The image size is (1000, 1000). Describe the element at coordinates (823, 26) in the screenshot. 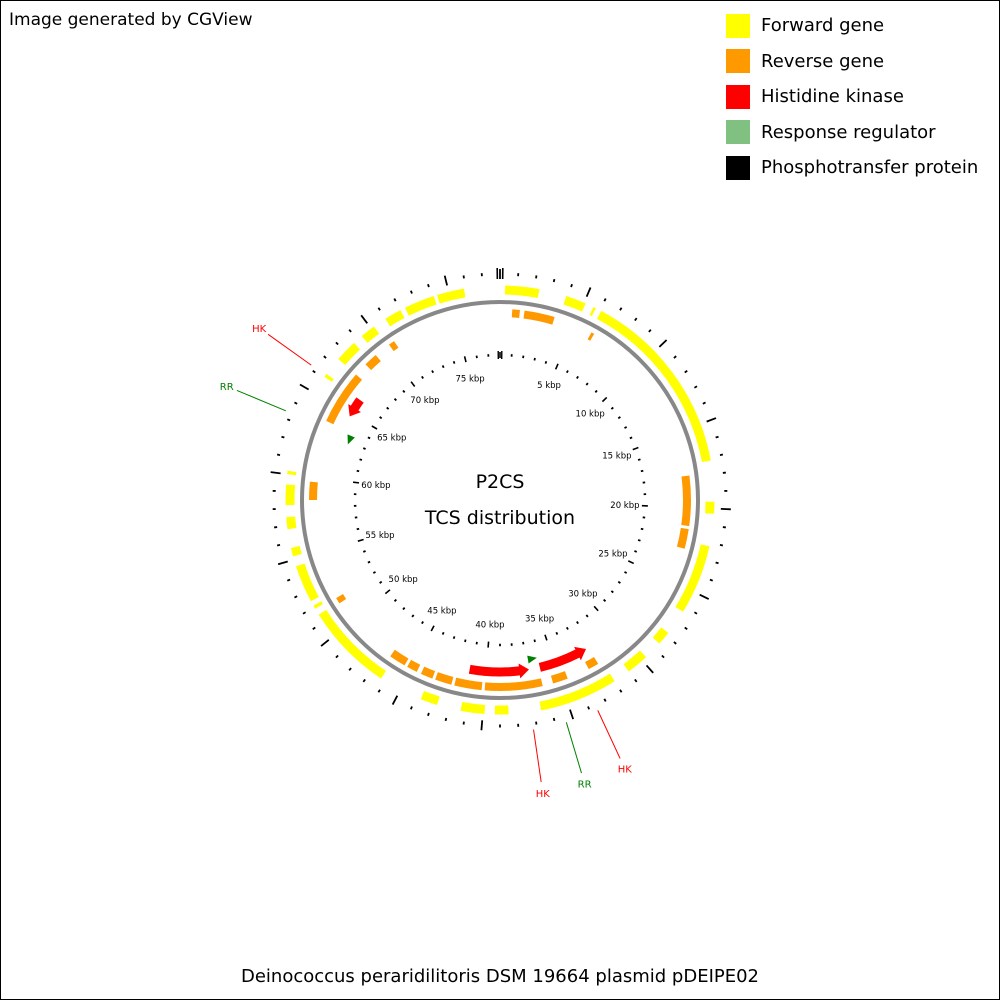

I see `legend-label: Forward gene` at that location.